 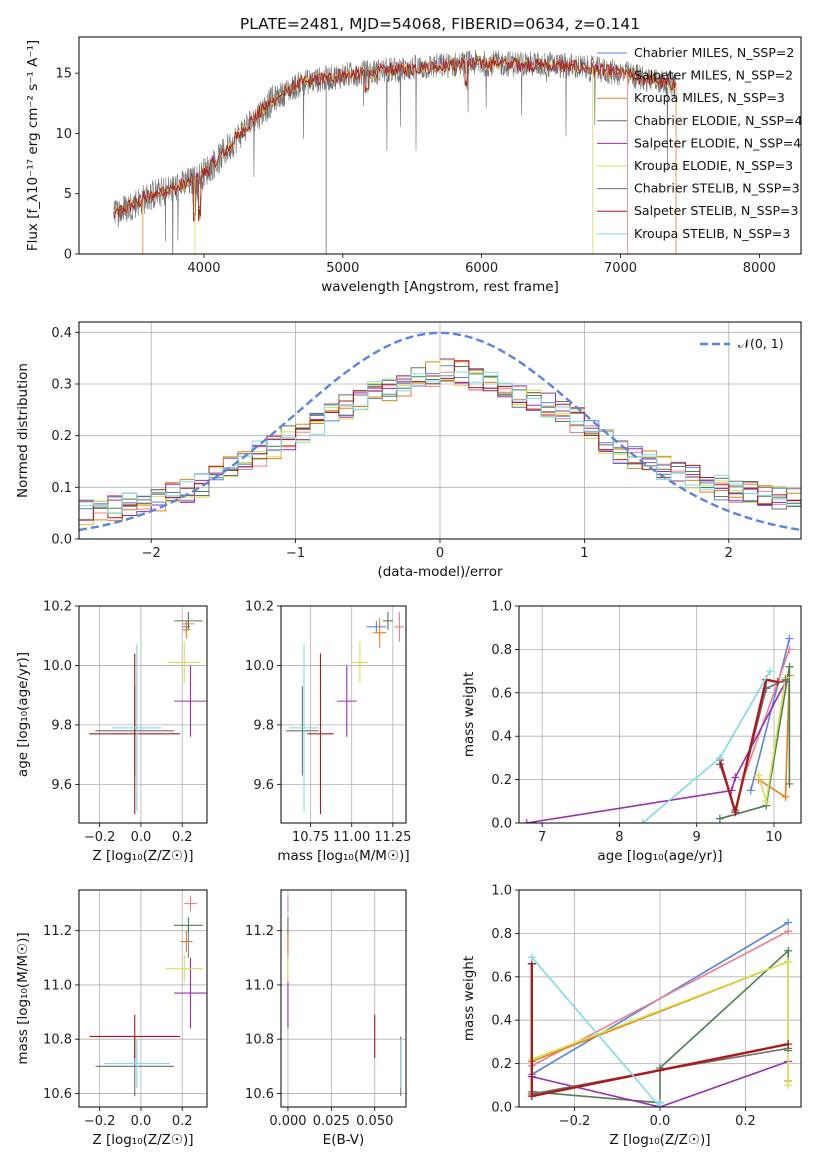 What do you see at coordinates (713, 165) in the screenshot?
I see `legend-label: Kroupa ELODIE, N_SSP=3` at bounding box center [713, 165].